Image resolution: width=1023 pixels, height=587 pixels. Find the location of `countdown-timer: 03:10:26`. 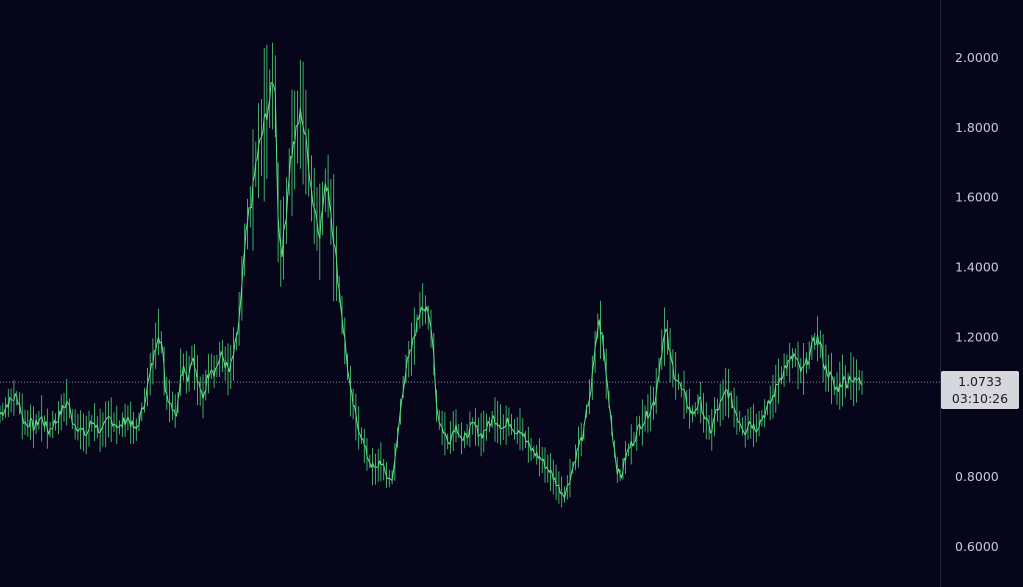

countdown-timer: 03:10:26 is located at coordinates (980, 398).